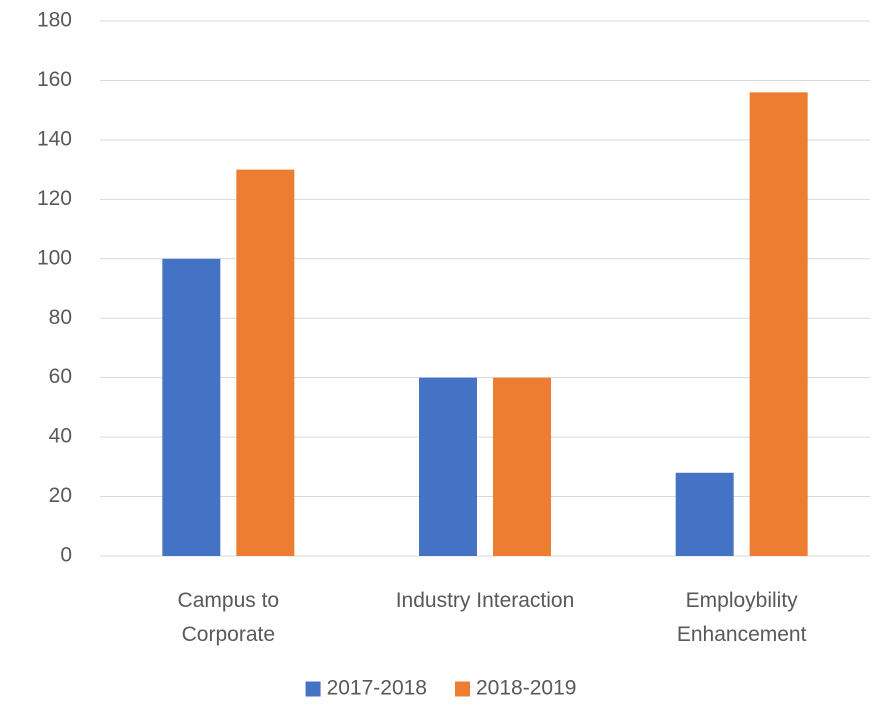 The height and width of the screenshot is (710, 882). I want to click on y-tick-label: 160, so click(54, 79).